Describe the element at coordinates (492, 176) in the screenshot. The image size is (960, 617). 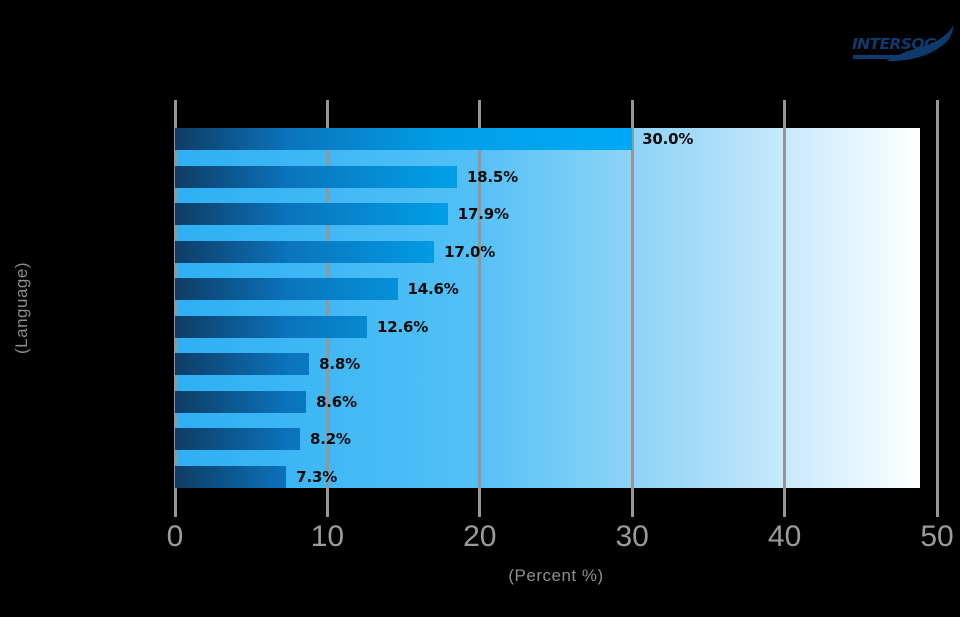
I see `bar-value-label: 18.5%` at that location.